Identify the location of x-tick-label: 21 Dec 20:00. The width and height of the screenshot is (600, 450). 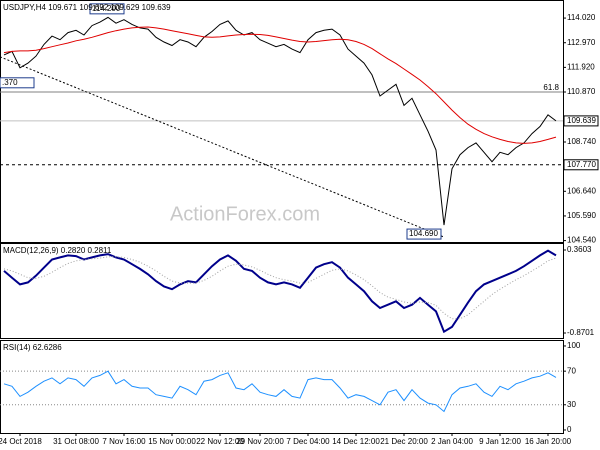
(404, 441).